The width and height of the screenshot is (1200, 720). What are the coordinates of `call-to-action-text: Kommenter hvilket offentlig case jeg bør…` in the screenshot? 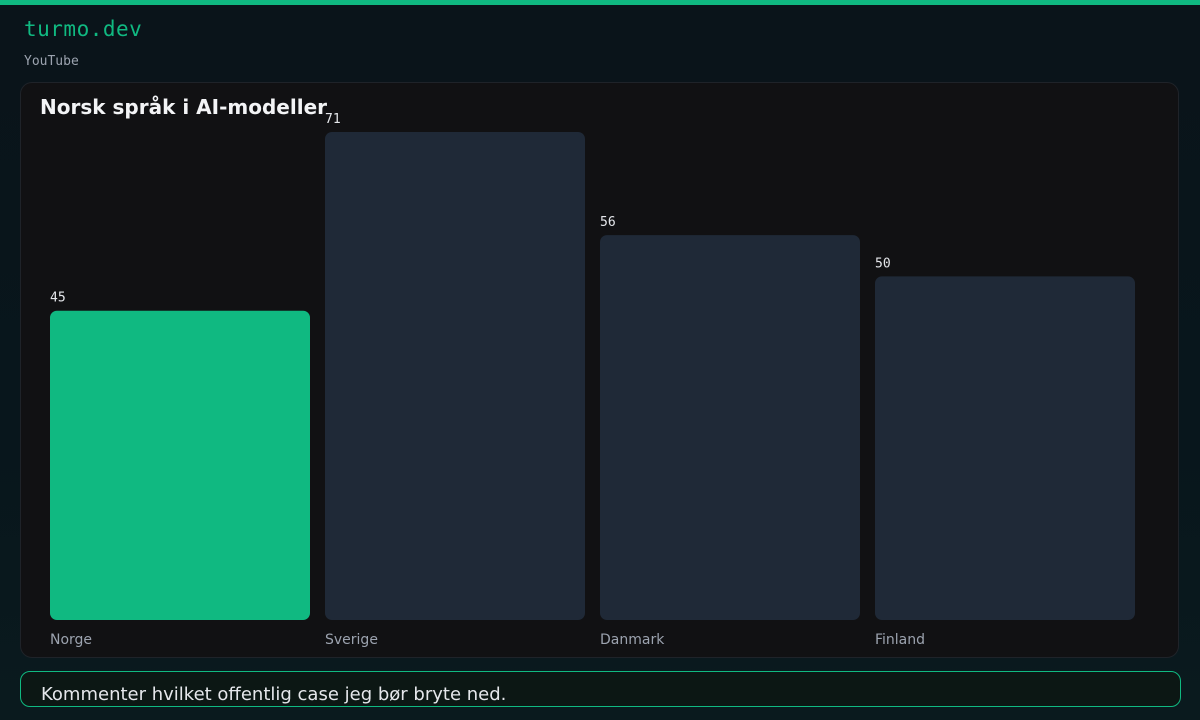 It's located at (274, 694).